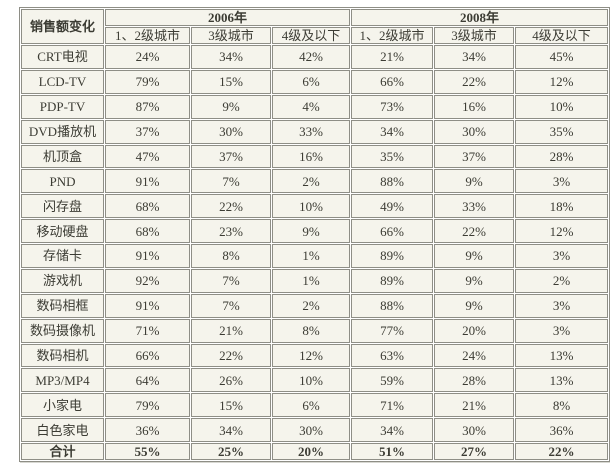 The image size is (610, 474). Describe the element at coordinates (562, 451) in the screenshot. I see `total-value: 22%` at that location.